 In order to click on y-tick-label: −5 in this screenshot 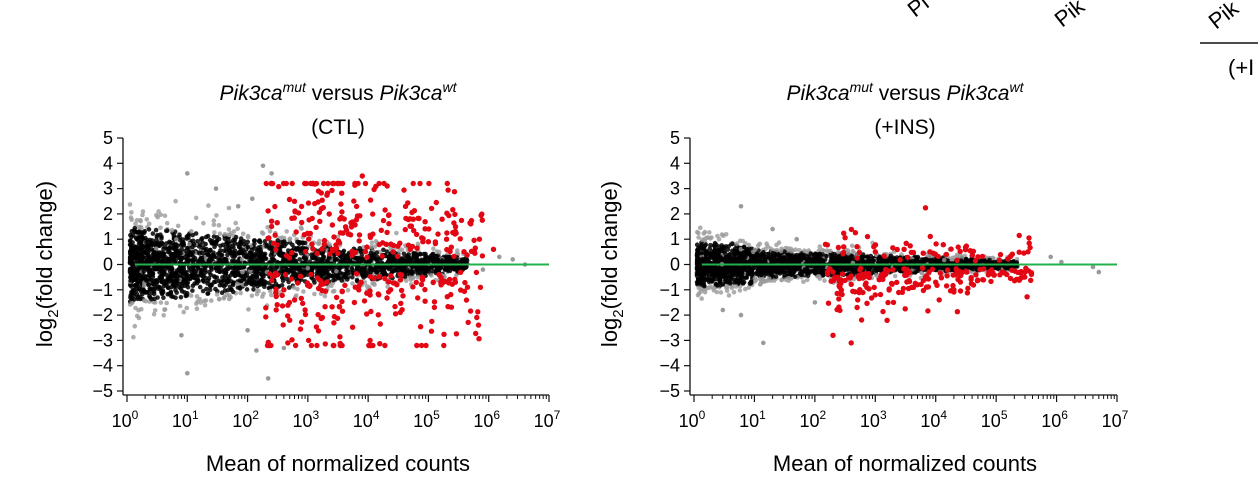, I will do `click(669, 391)`.